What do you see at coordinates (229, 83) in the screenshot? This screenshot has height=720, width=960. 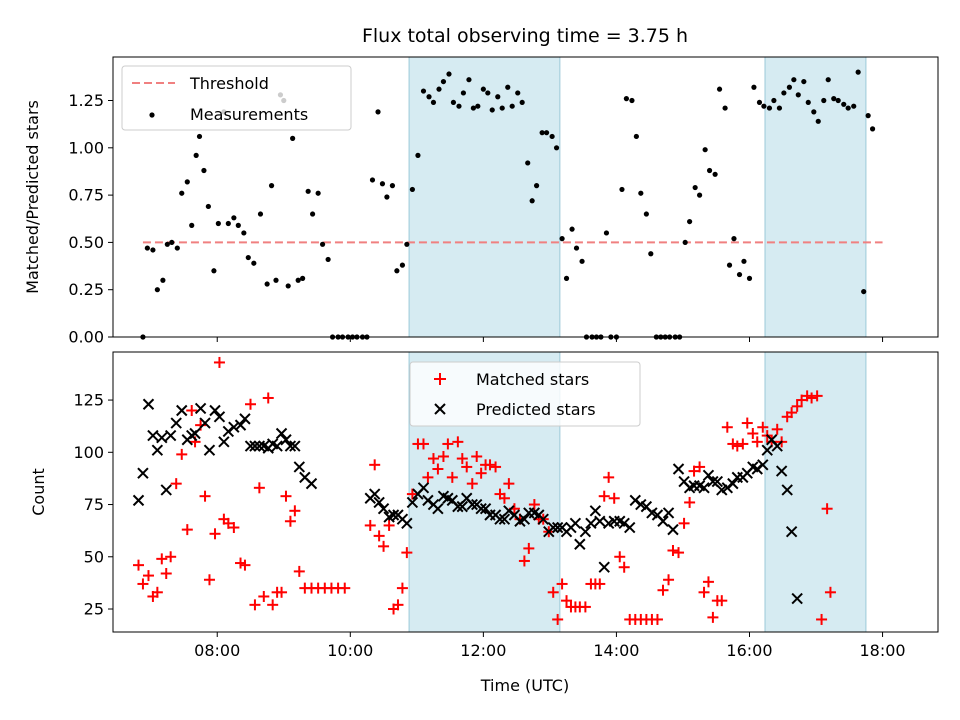 I see `legend-threshold-label: Threshold` at bounding box center [229, 83].